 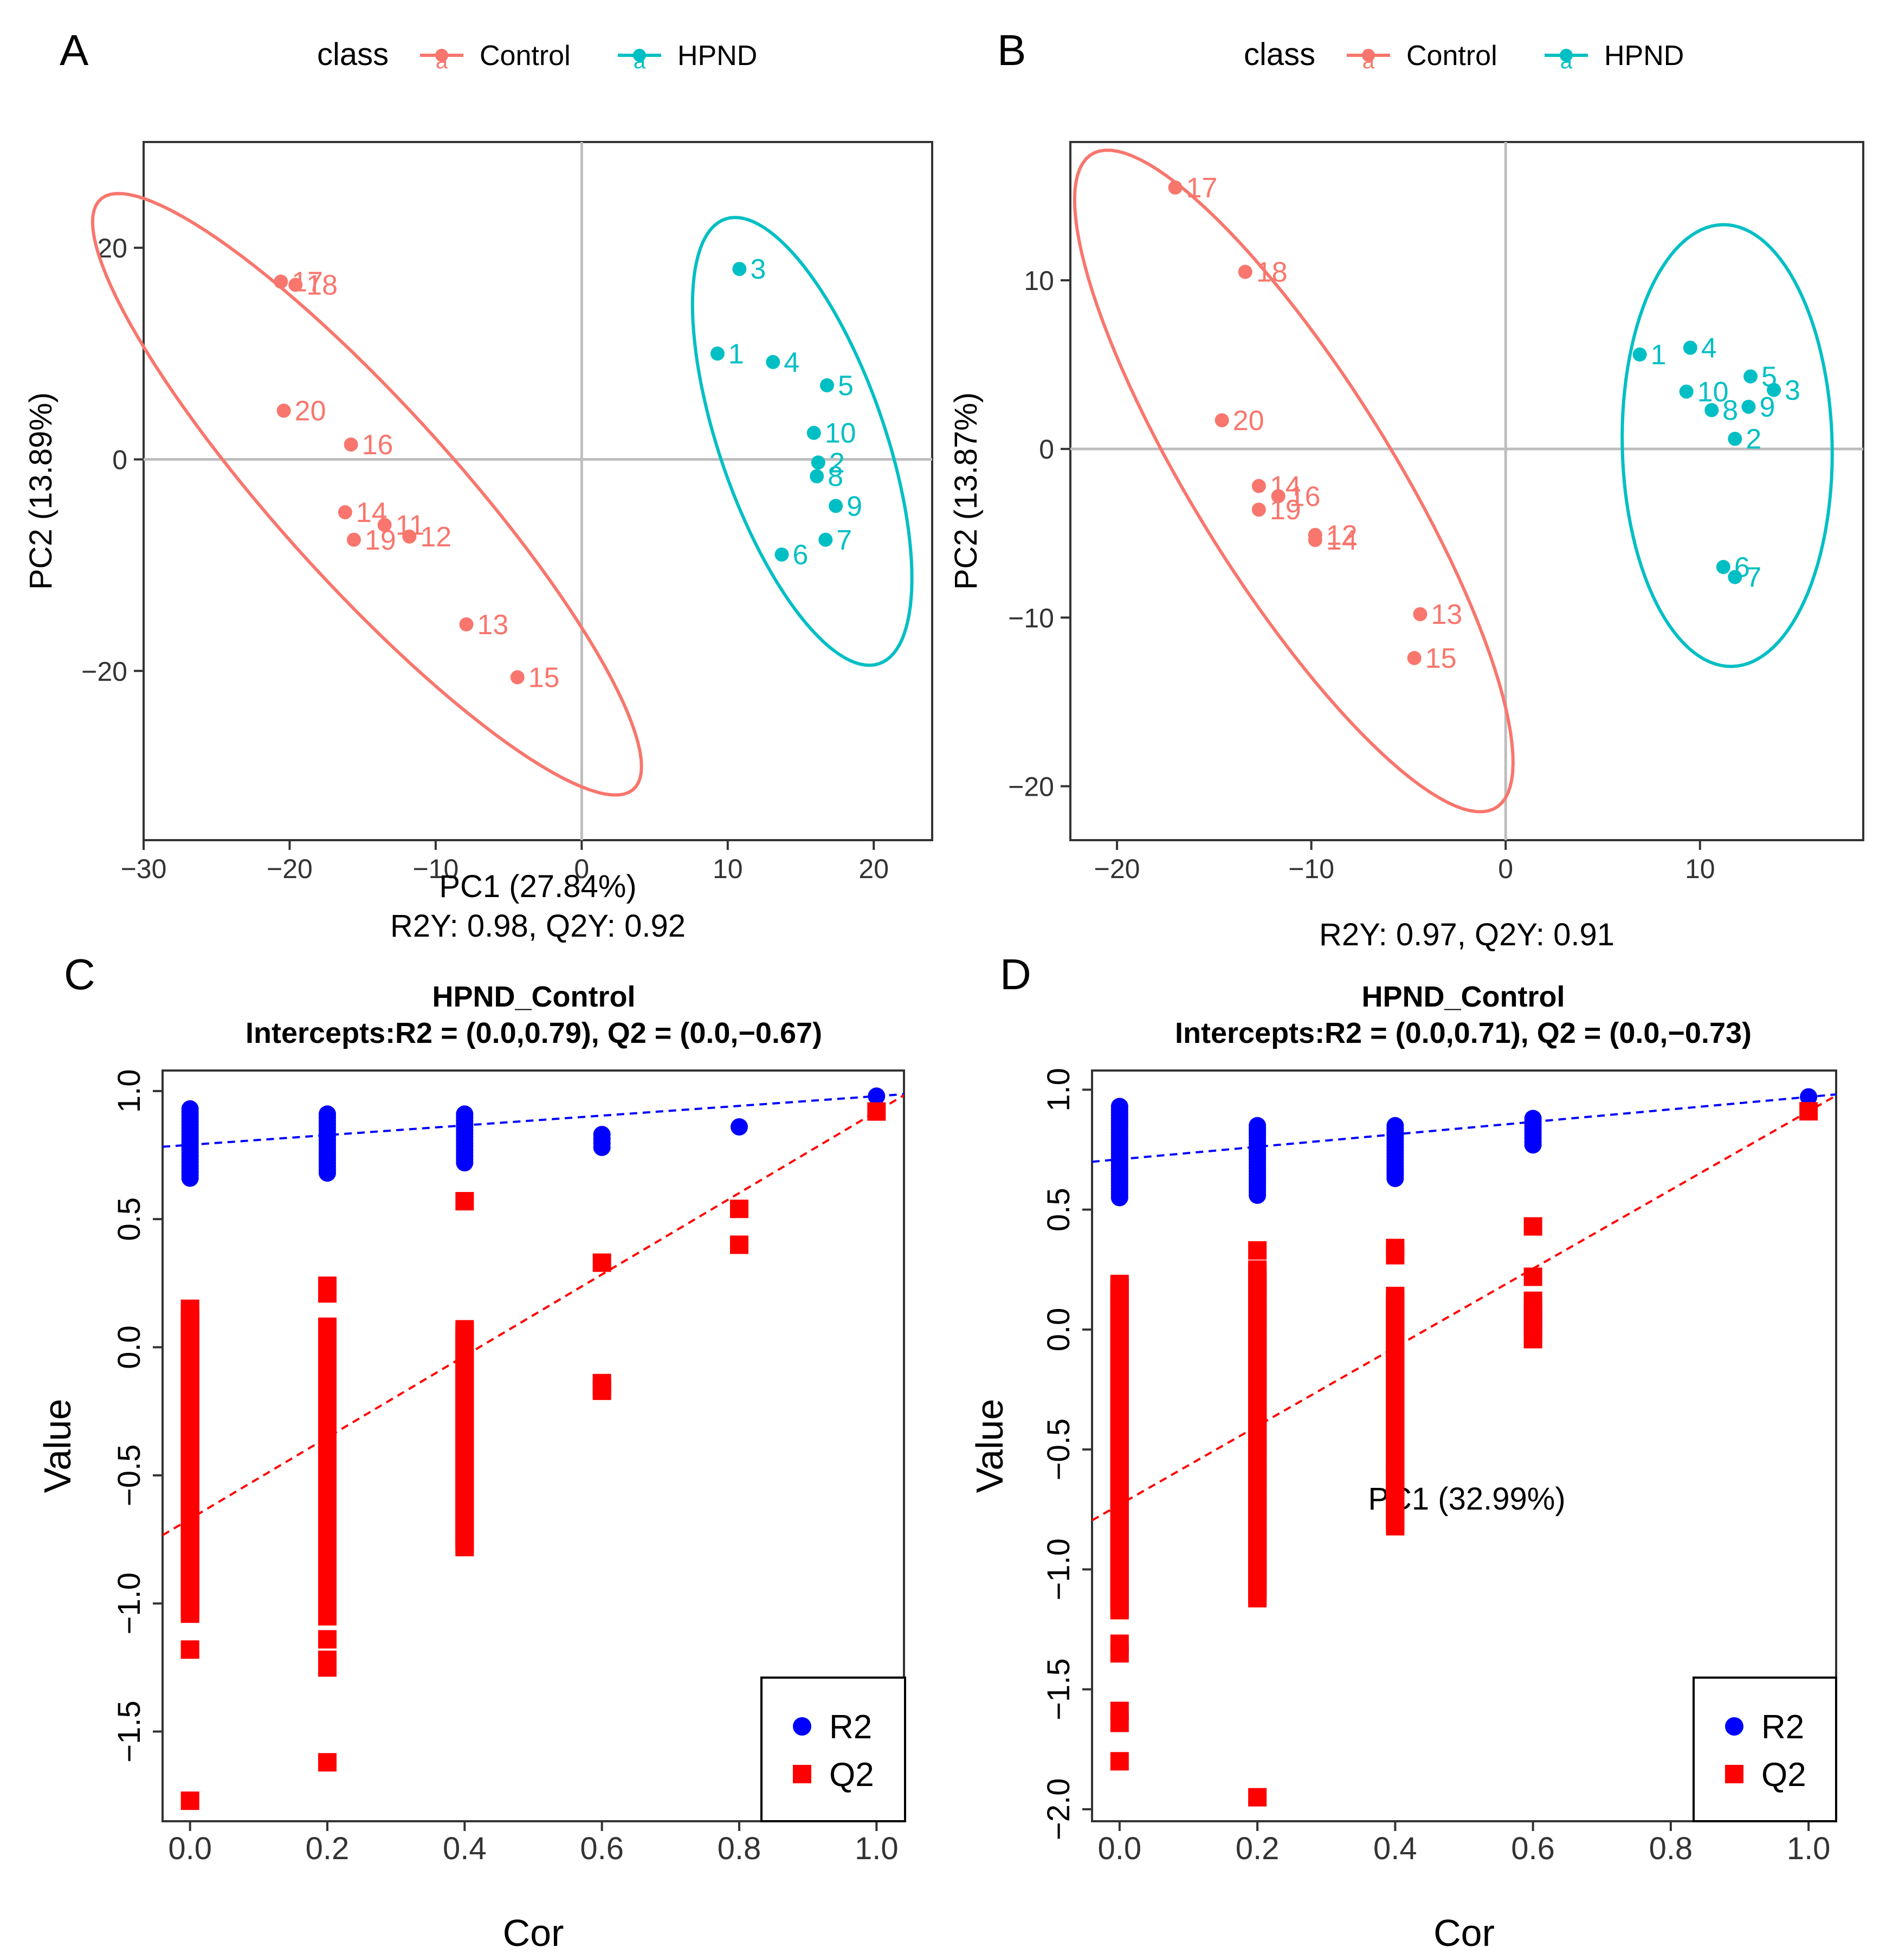 What do you see at coordinates (1248, 420) in the screenshot?
I see `point-label: 20` at bounding box center [1248, 420].